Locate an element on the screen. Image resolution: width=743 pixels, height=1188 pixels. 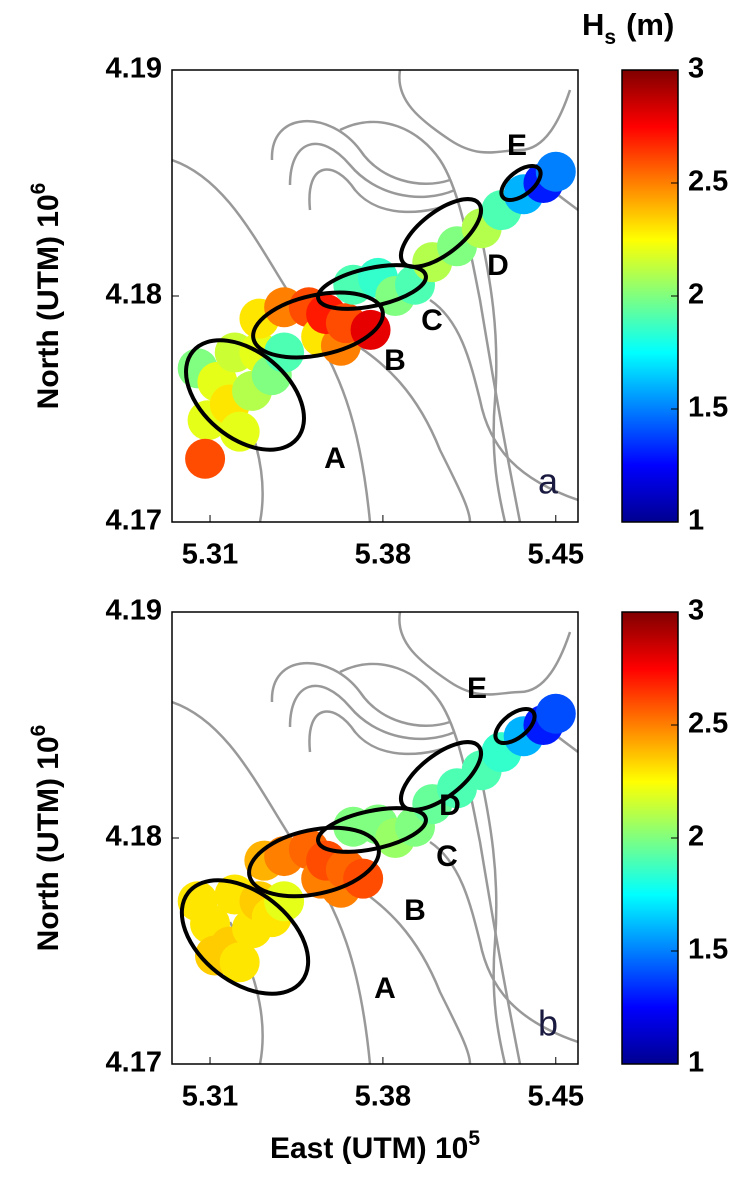
x-label-exp: 5 is located at coordinates (474, 1138).